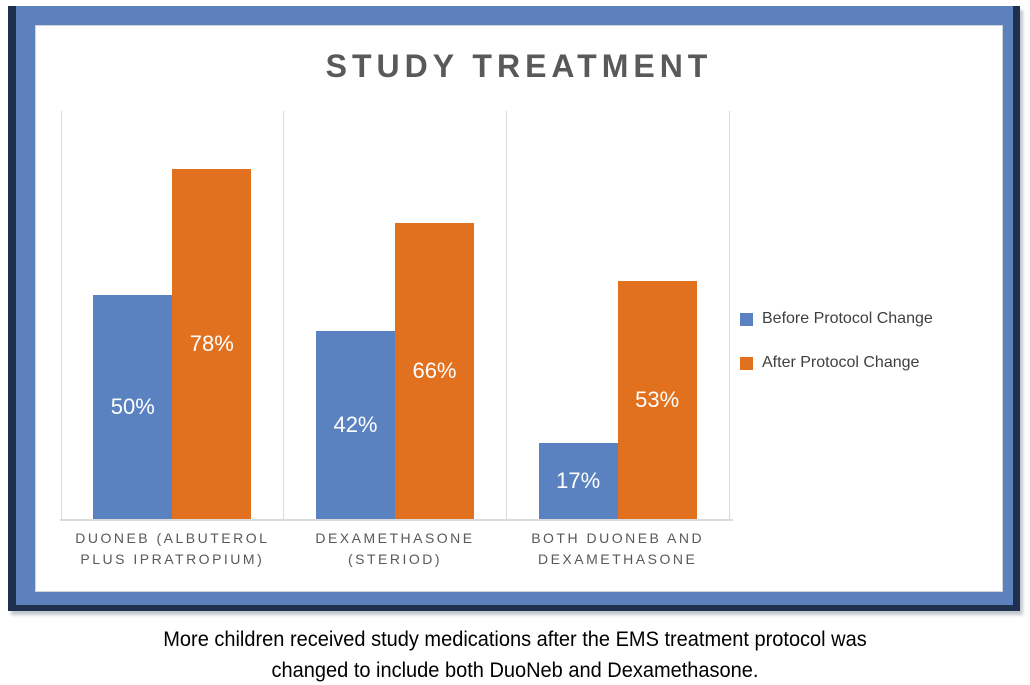 Image resolution: width=1030 pixels, height=685 pixels. What do you see at coordinates (396, 520) in the screenshot?
I see `x-axis-baseline` at bounding box center [396, 520].